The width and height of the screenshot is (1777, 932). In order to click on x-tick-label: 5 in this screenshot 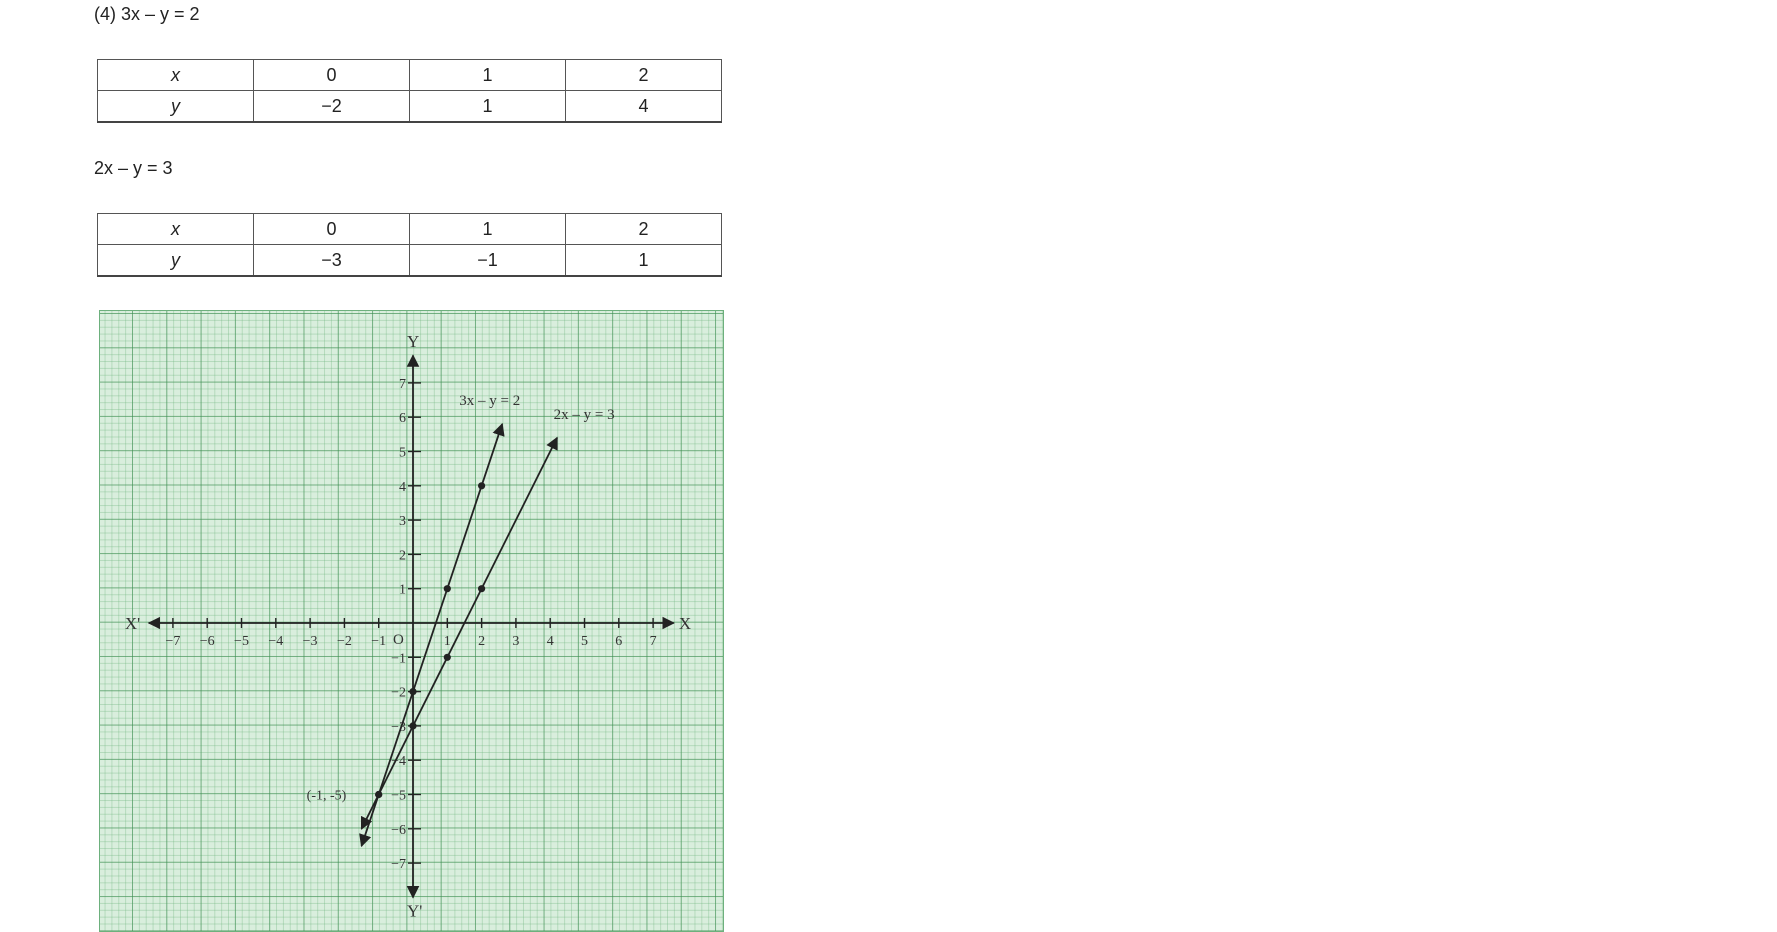, I will do `click(584, 641)`.